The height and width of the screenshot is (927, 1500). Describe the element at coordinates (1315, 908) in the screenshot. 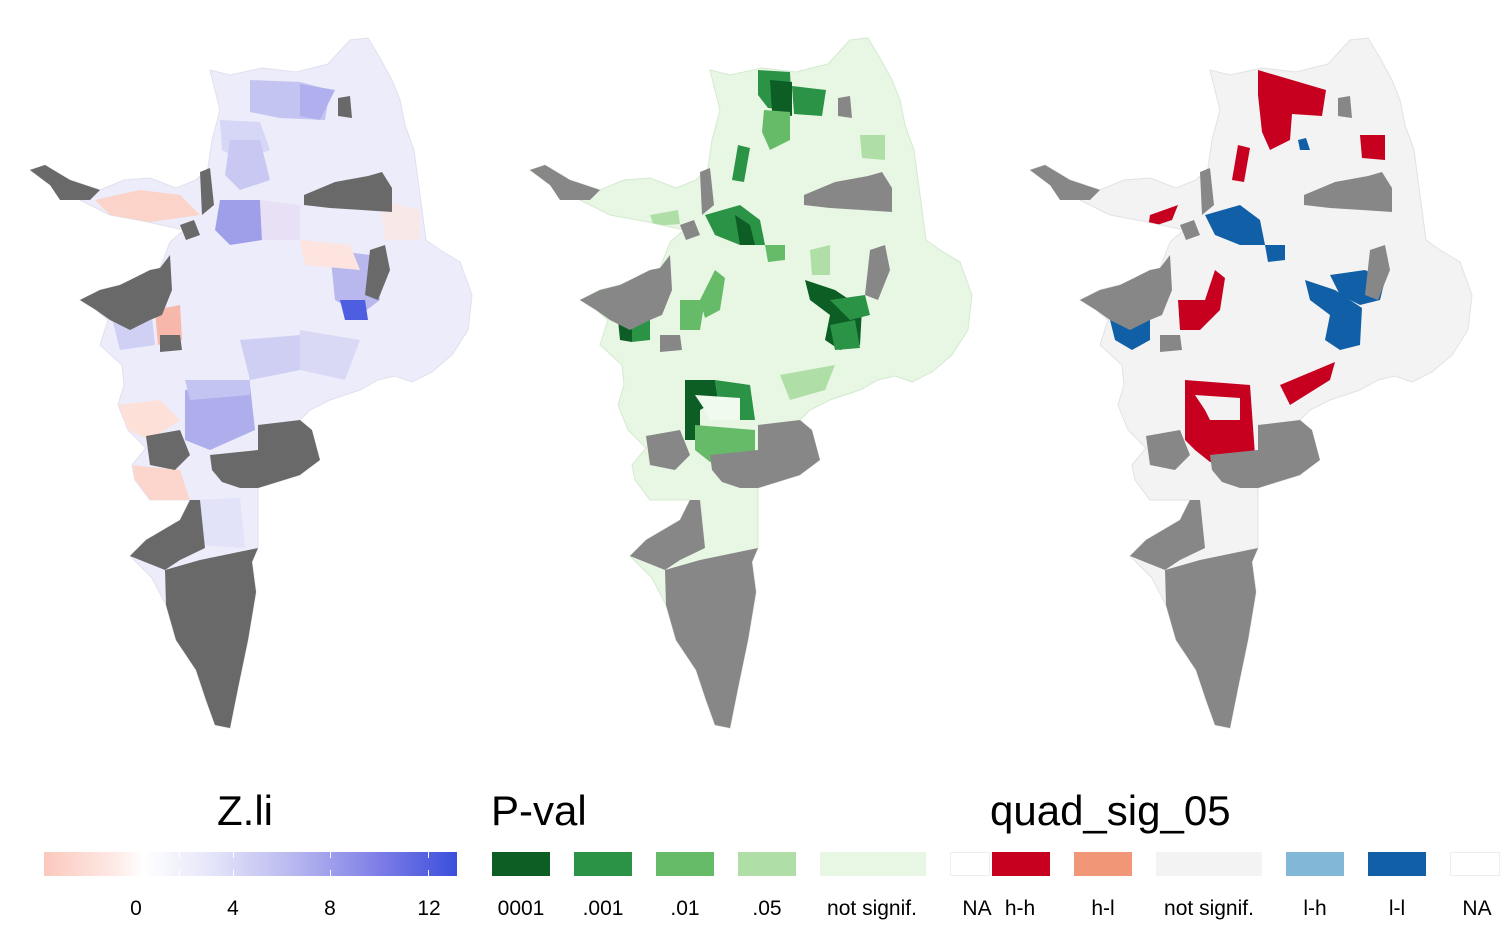

I see `legend-label: l-h` at that location.